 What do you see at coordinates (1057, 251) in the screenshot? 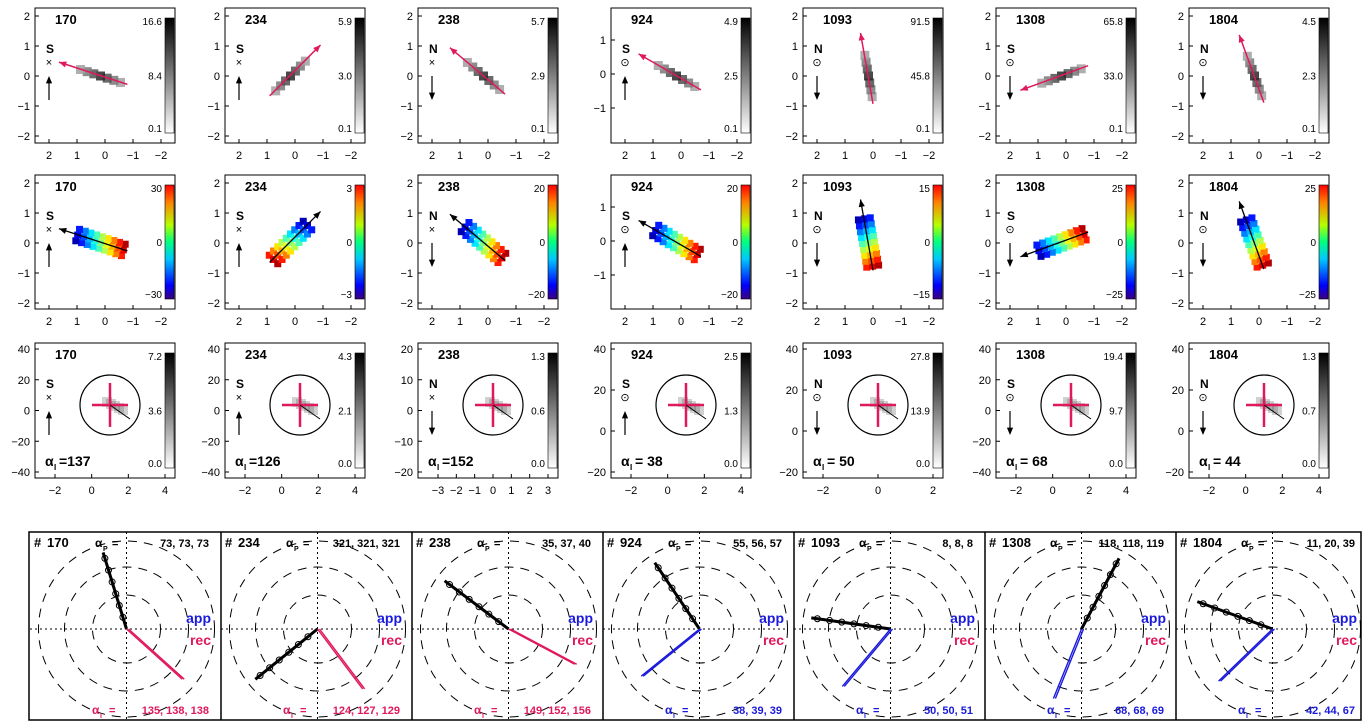
I see `panel-1308-row2: 1308 S⊙ 25 0 −25 2 1 0 −1 −2 2 1 0 −1 −2` at bounding box center [1057, 251].